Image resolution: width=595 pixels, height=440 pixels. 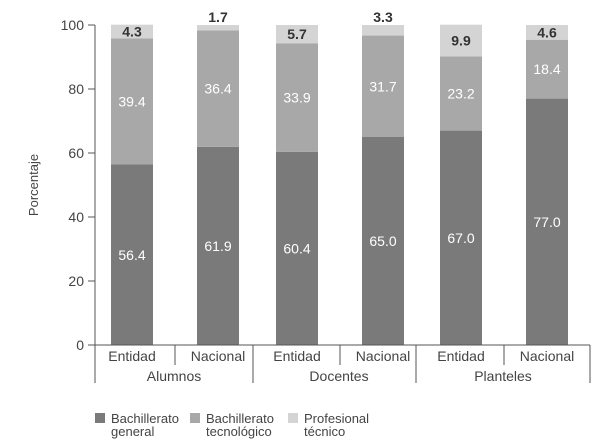 What do you see at coordinates (76, 153) in the screenshot?
I see `y-tick-label: 60` at bounding box center [76, 153].